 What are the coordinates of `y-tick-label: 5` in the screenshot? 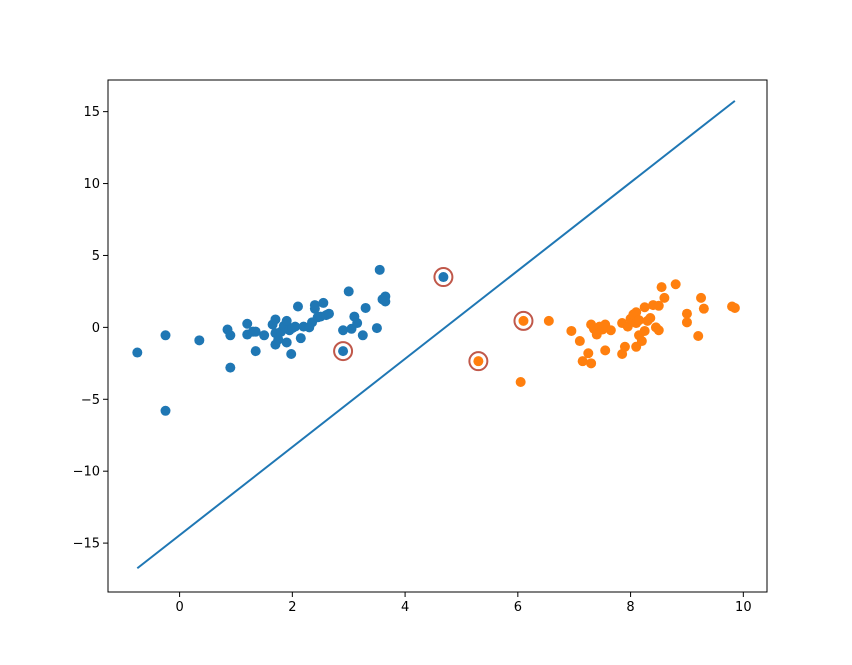 It's located at (96, 256).